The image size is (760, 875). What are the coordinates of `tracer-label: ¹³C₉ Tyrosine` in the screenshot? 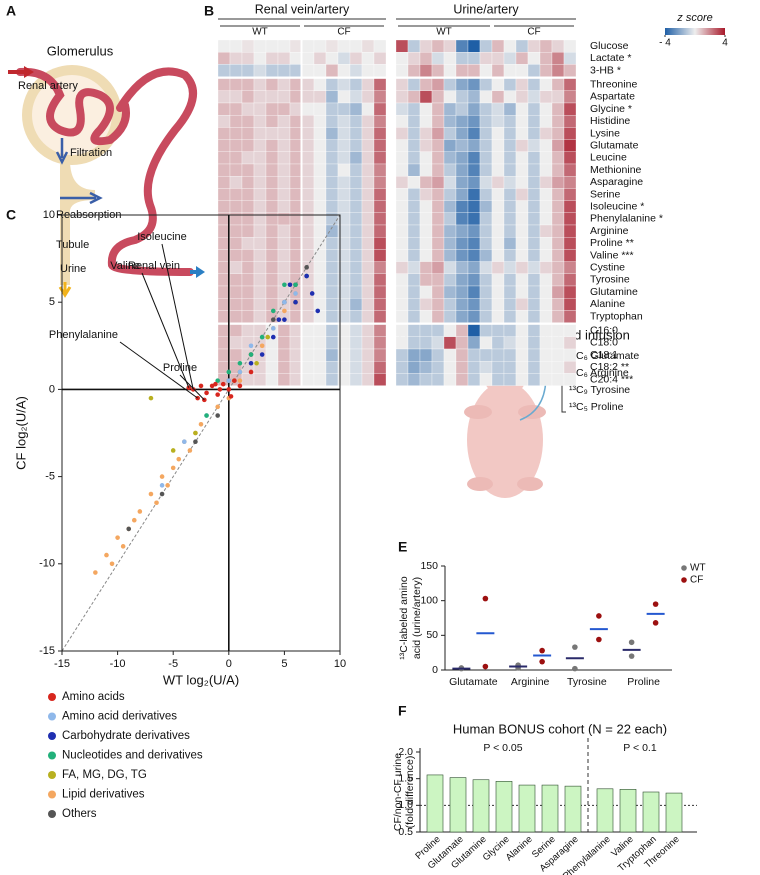 It's located at (599, 390).